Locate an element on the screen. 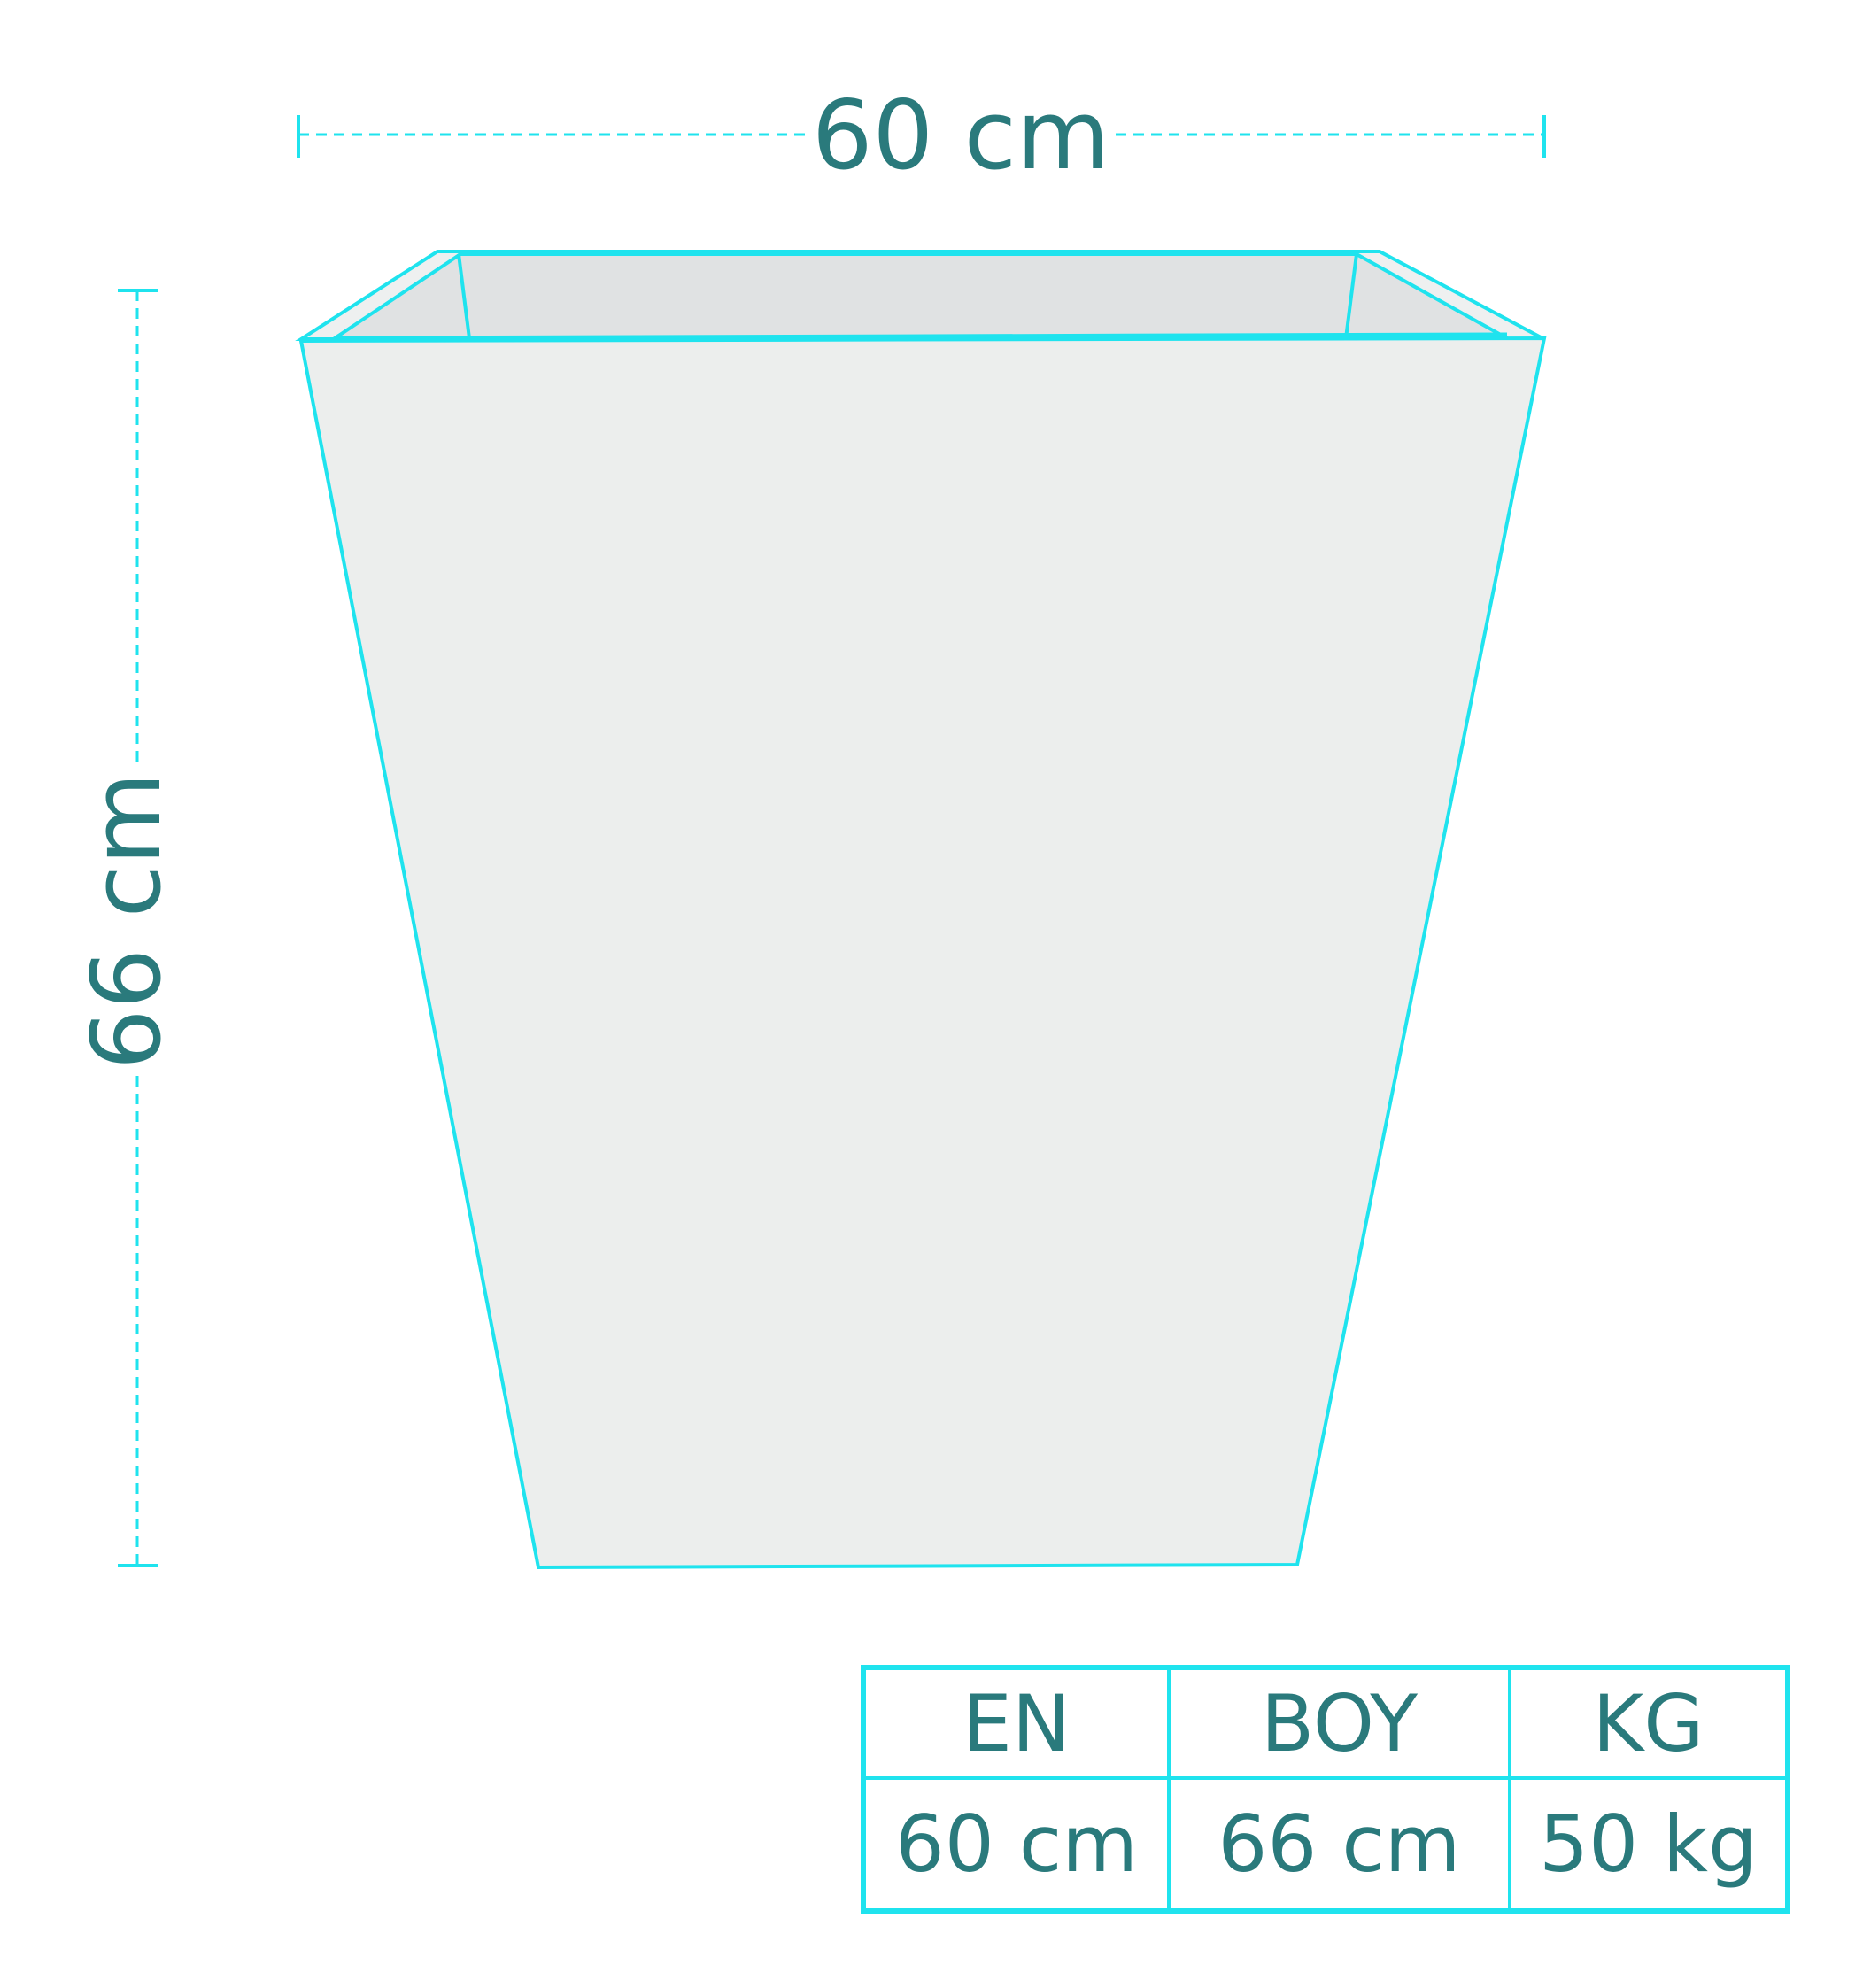 Image resolution: width=1863 pixels, height=1988 pixels. width-label: 60 cm is located at coordinates (960, 136).